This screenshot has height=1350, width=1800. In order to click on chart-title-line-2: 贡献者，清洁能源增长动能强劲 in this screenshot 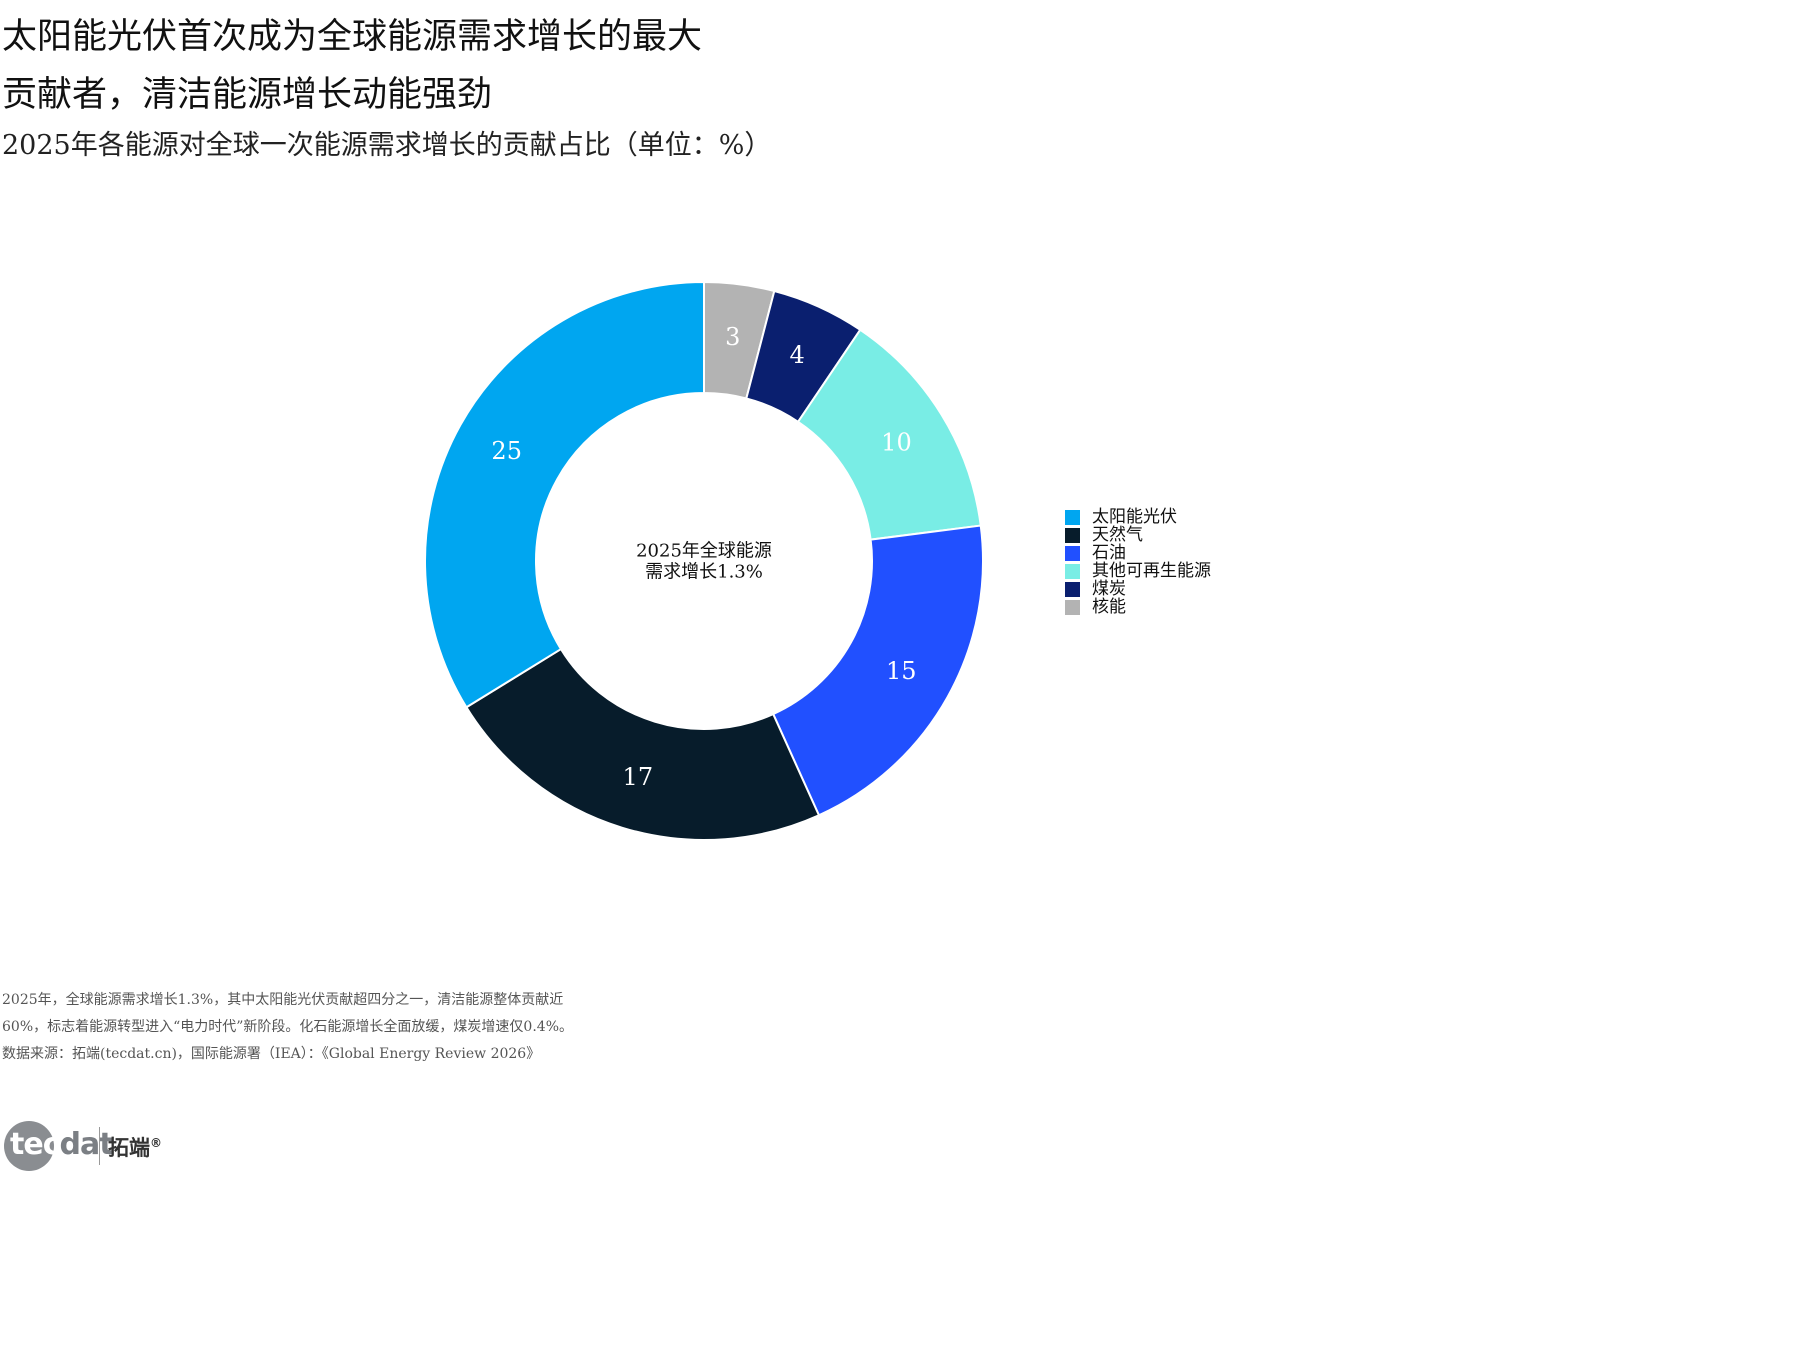, I will do `click(247, 95)`.